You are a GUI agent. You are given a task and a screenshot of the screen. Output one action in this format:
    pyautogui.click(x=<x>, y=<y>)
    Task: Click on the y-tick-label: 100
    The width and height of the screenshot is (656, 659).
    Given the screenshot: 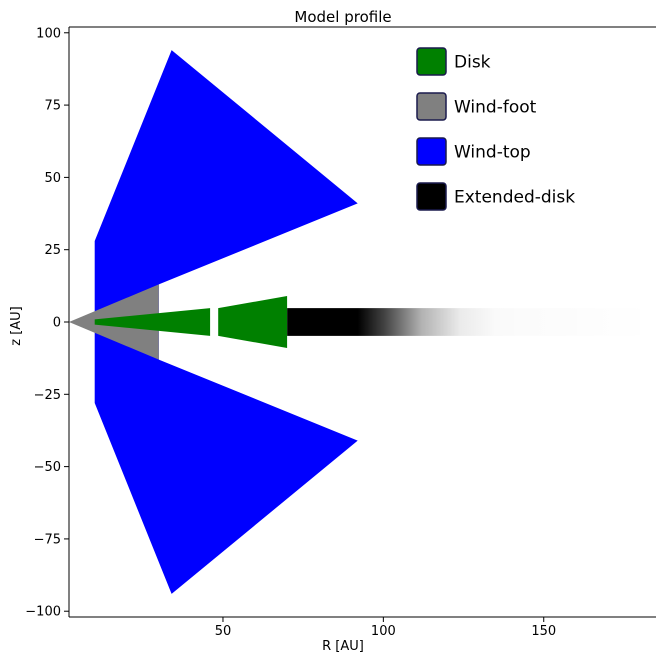 What is the action you would take?
    pyautogui.click(x=48, y=33)
    